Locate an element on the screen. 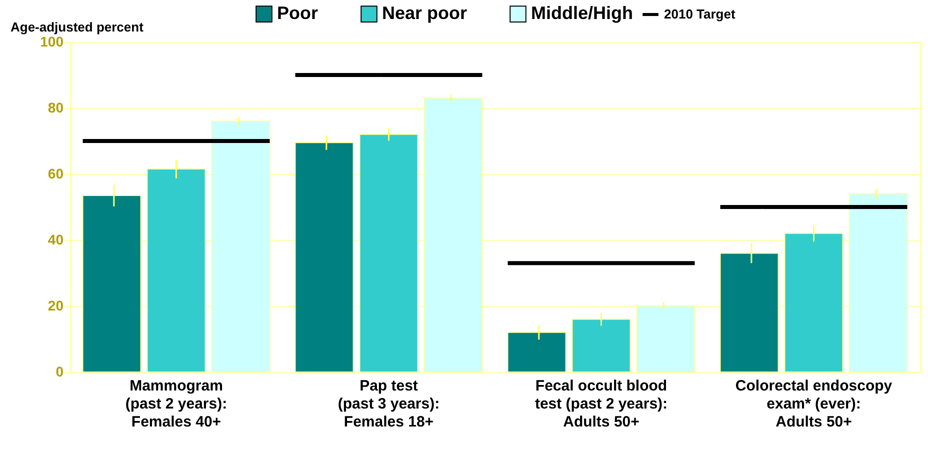 This screenshot has width=928, height=458. legend-label: Middle/High is located at coordinates (582, 13).